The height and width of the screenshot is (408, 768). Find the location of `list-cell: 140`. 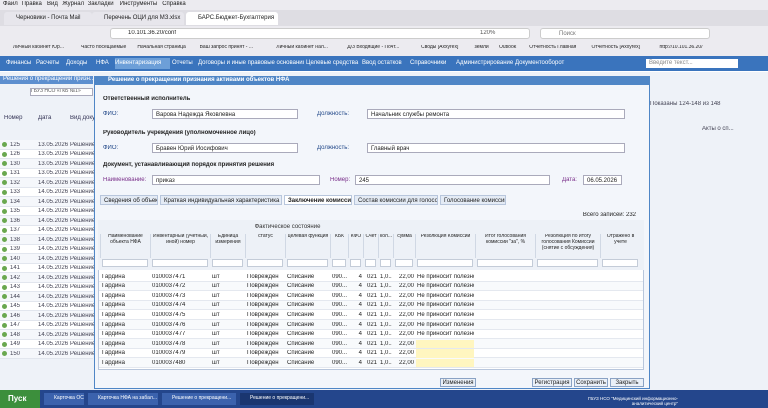

list-cell: 140 is located at coordinates (15, 258).